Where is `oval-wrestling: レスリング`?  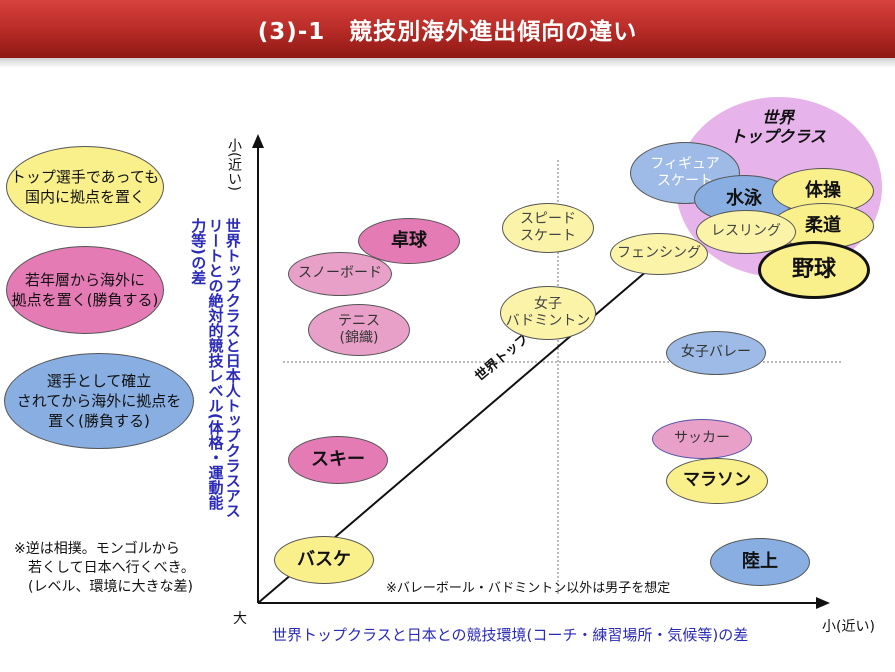 oval-wrestling: レスリング is located at coordinates (746, 232).